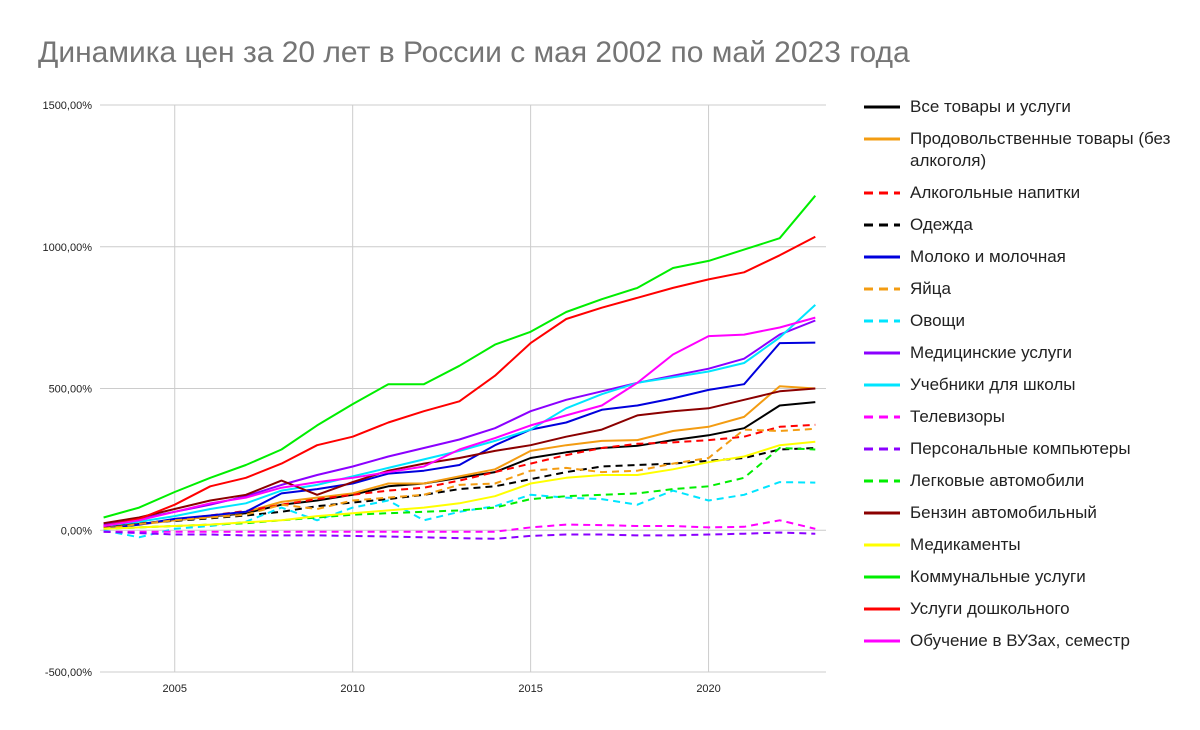 Image resolution: width=1200 pixels, height=730 pixels. I want to click on legend-item: Услуги дошкольного, so click(1027, 609).